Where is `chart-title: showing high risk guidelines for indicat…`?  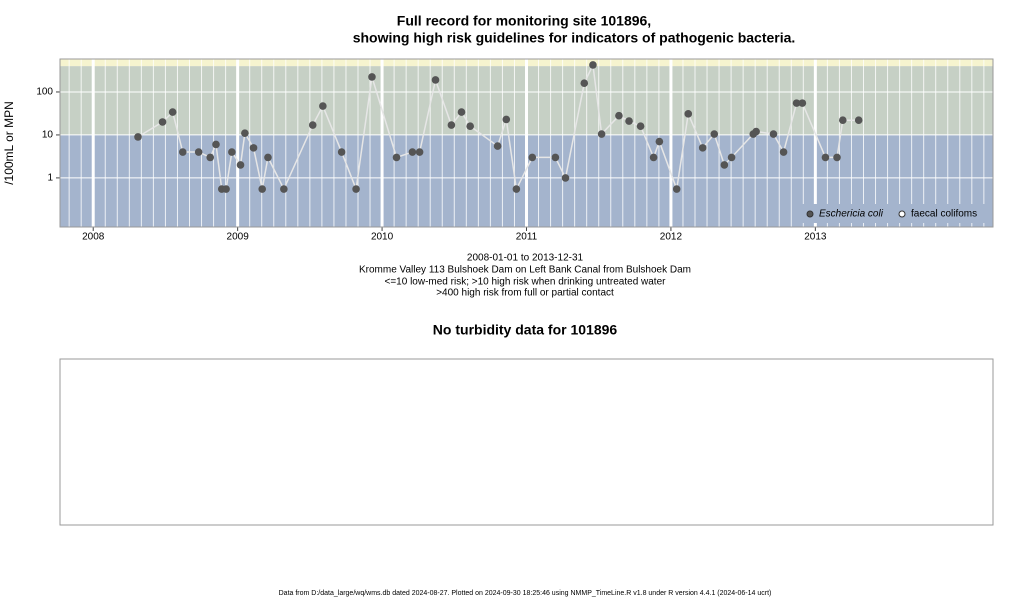 chart-title: showing high risk guidelines for indicat… is located at coordinates (574, 38).